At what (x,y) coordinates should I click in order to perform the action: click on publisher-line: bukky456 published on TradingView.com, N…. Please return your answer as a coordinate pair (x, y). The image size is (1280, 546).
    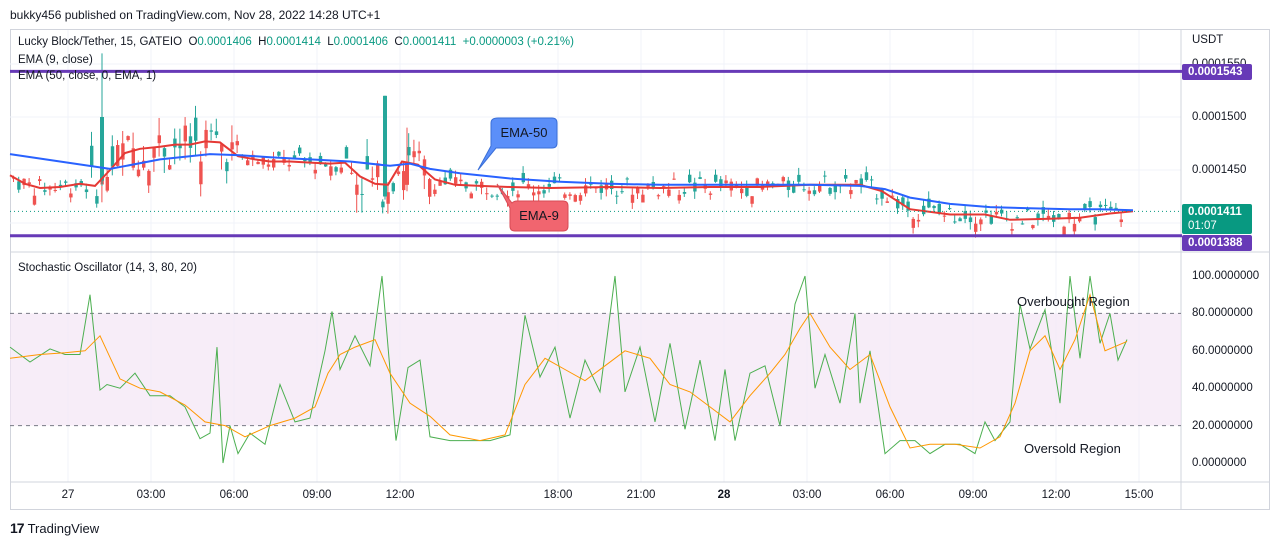
    Looking at the image, I should click on (195, 15).